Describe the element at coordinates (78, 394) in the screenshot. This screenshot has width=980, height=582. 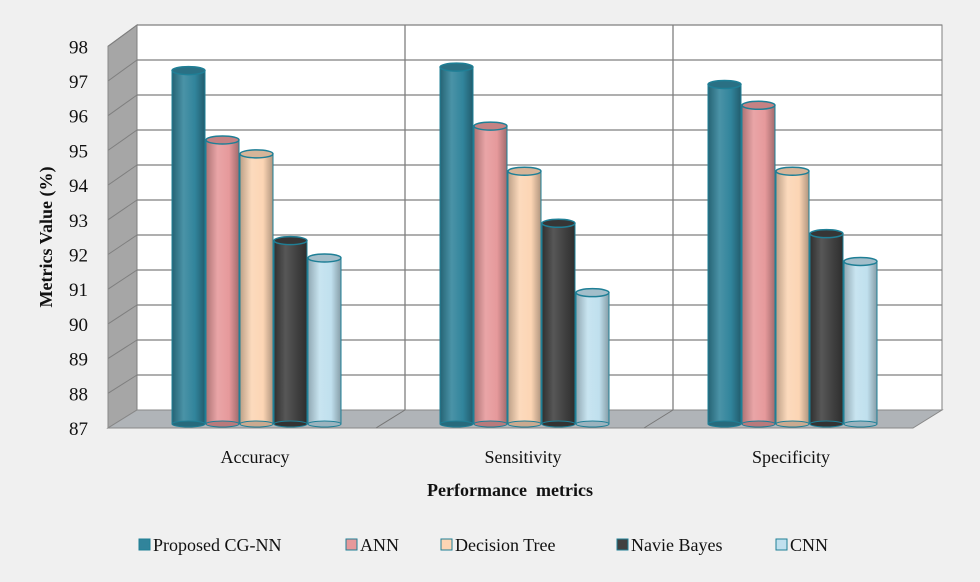
I see `y-tick-label: 88` at that location.